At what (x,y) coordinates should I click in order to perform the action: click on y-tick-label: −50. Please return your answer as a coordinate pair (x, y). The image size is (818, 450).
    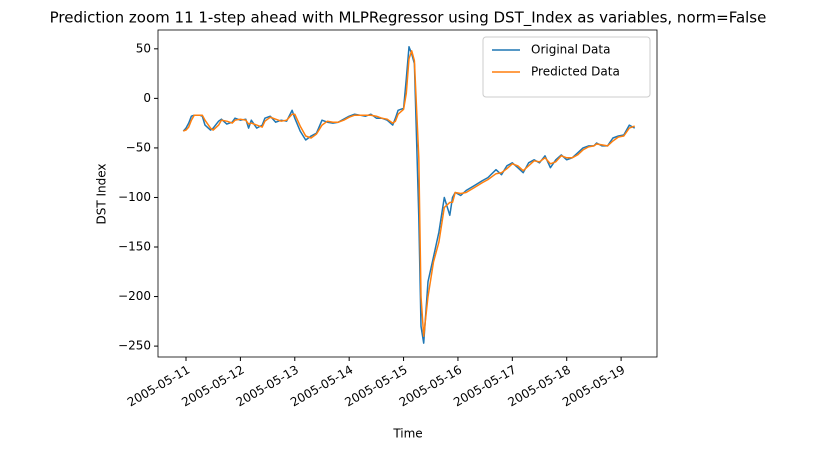
    Looking at the image, I should click on (138, 147).